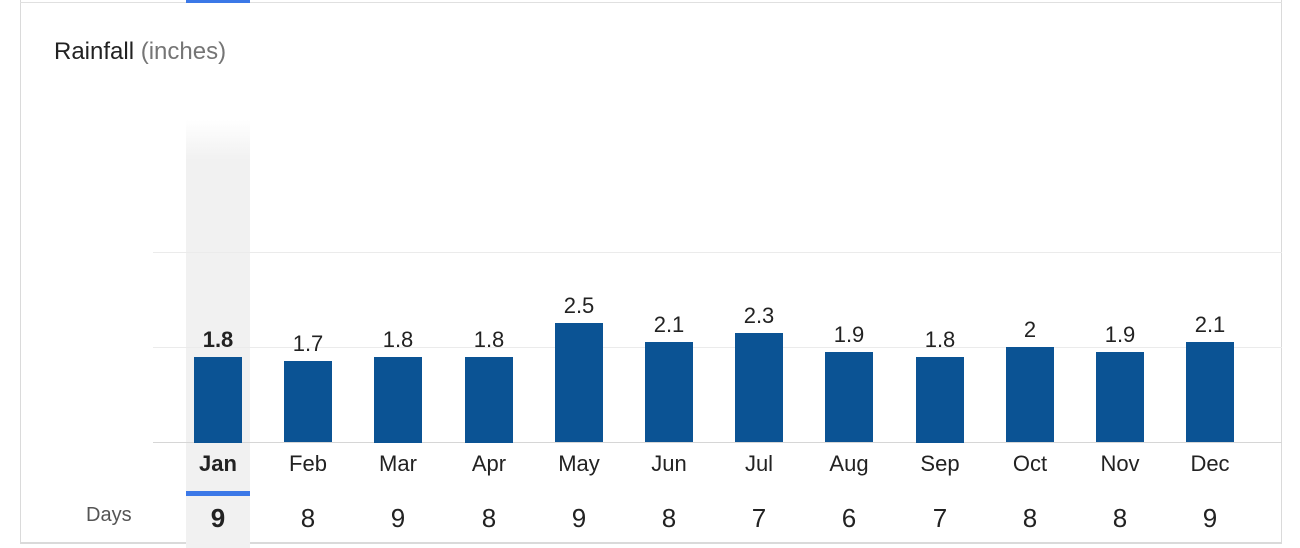 This screenshot has height=548, width=1300. I want to click on month-label-may: May, so click(579, 463).